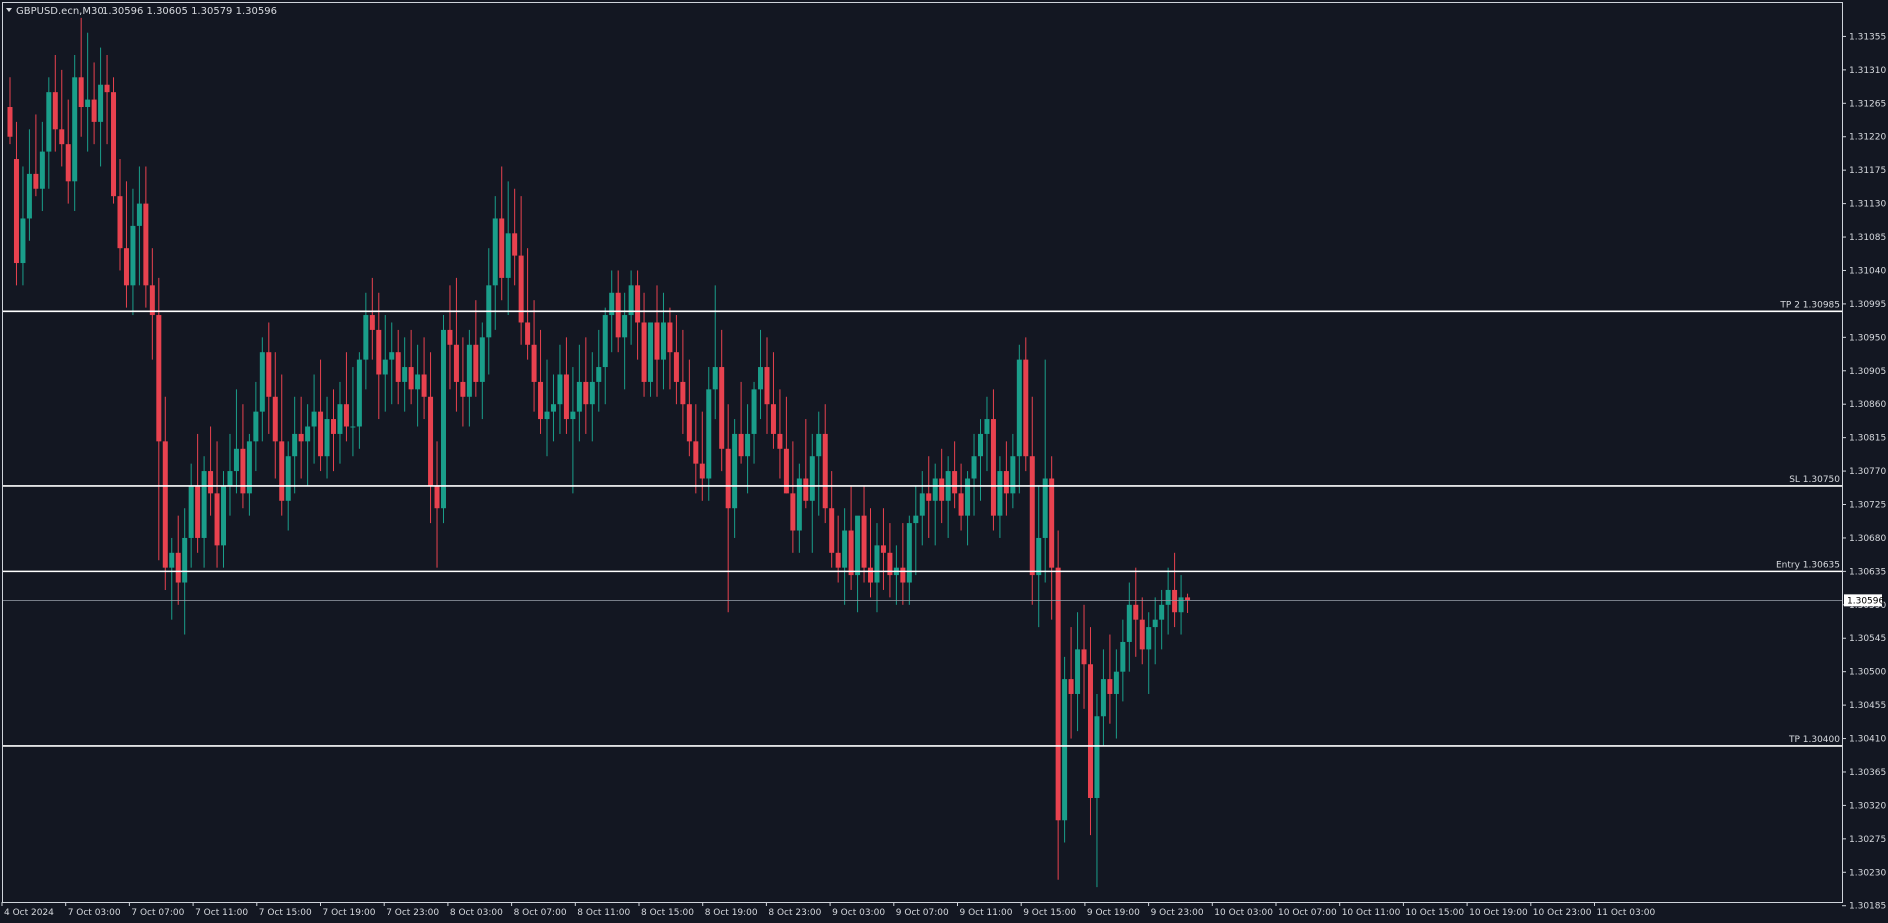 The height and width of the screenshot is (923, 1888). What do you see at coordinates (731, 913) in the screenshot?
I see `x-tick-label: 8 Oct 19:00` at bounding box center [731, 913].